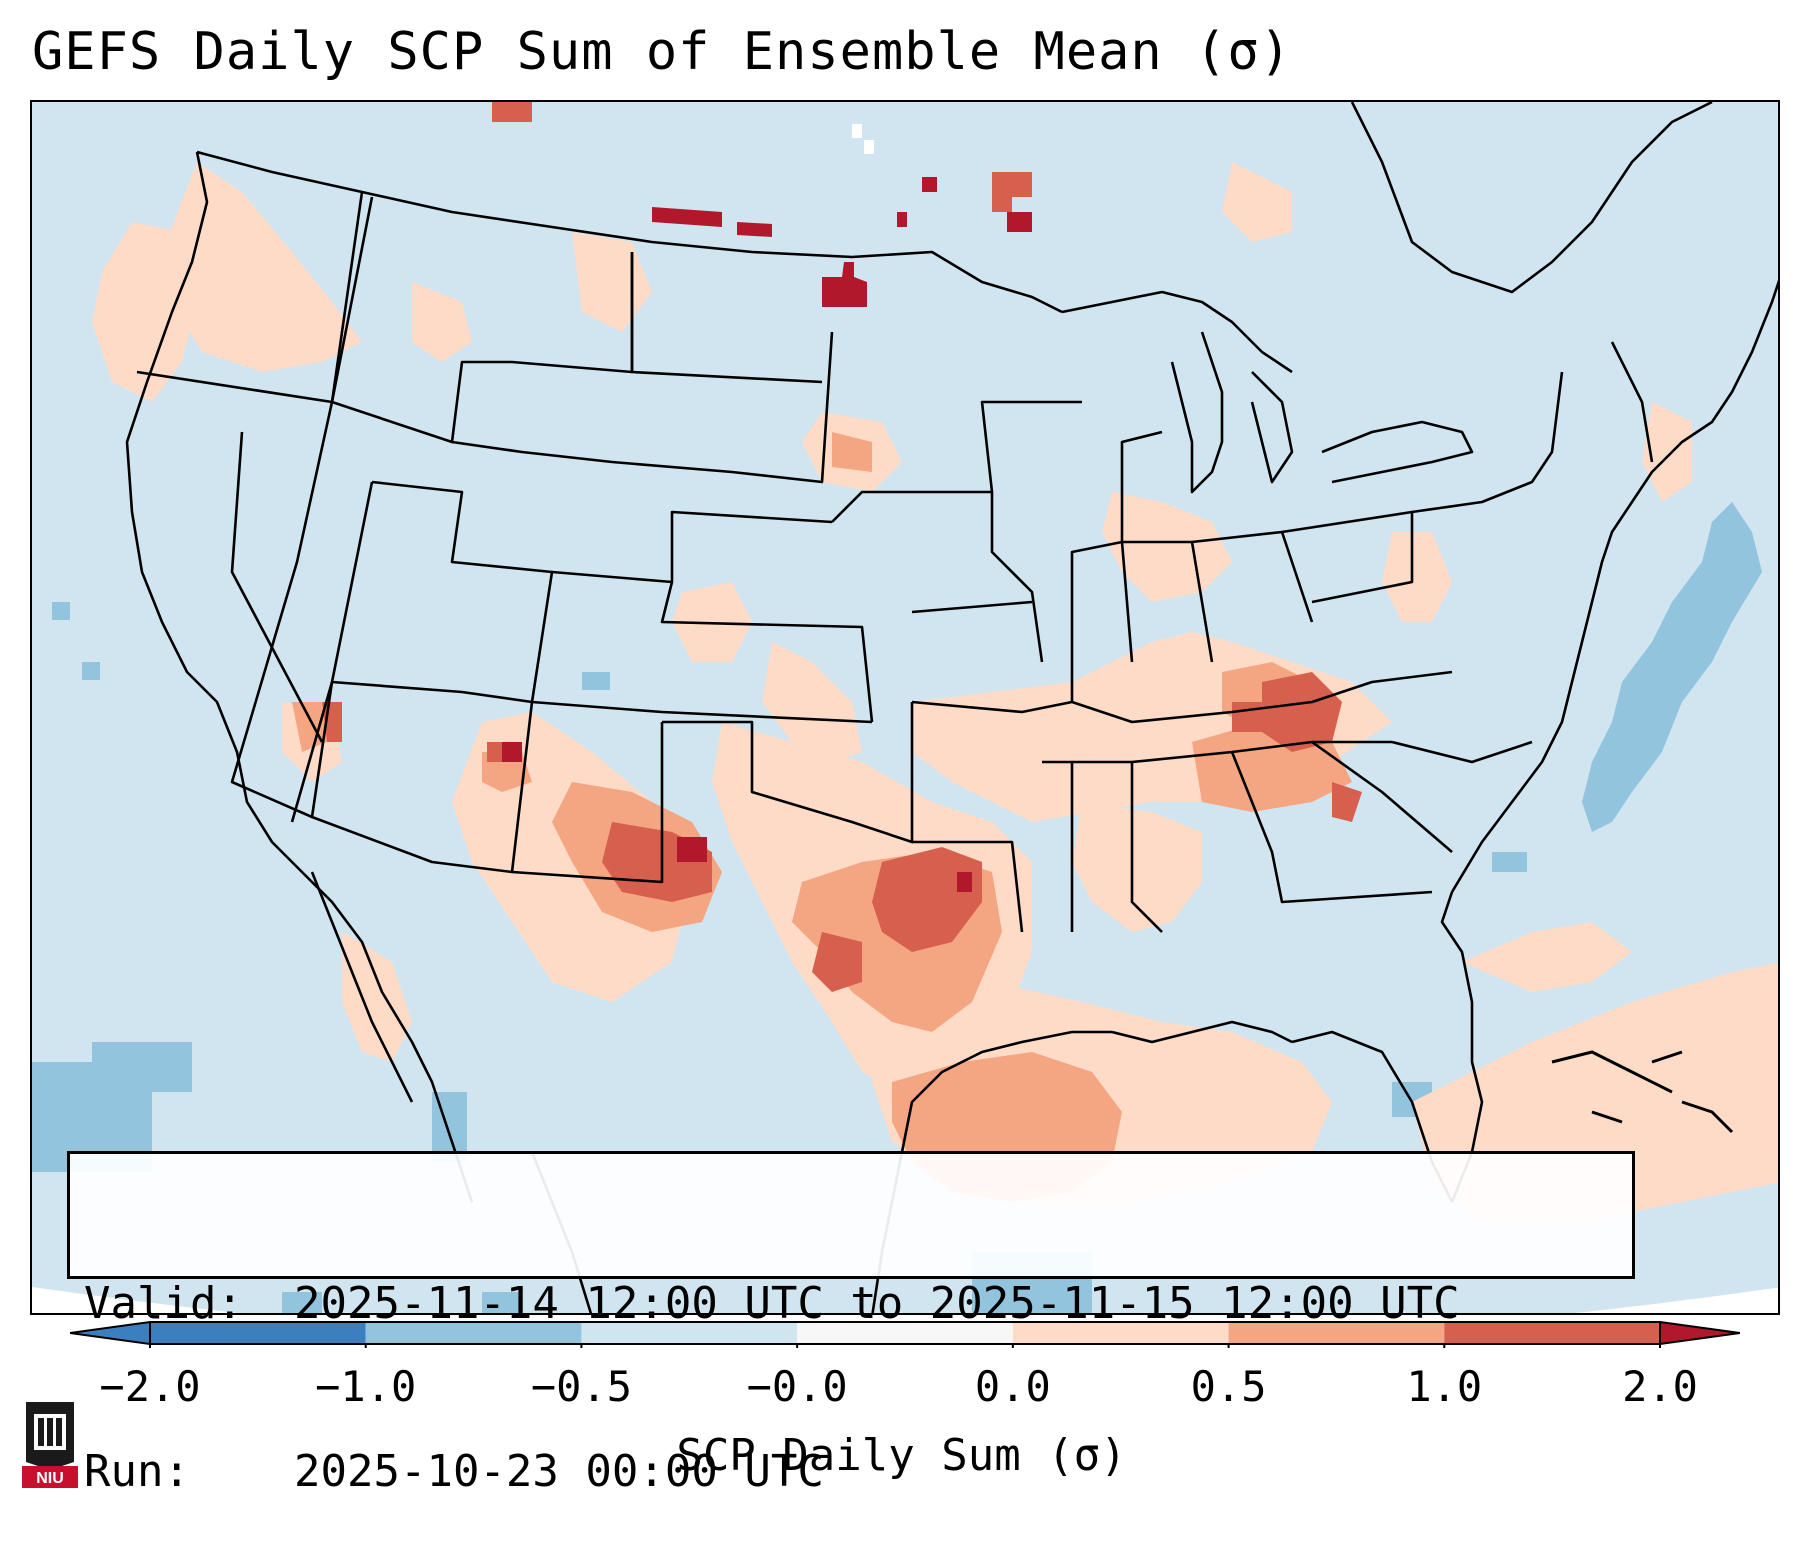 The image size is (1803, 1556). I want to click on colorbar-tick-label: −2.0, so click(150, 1386).